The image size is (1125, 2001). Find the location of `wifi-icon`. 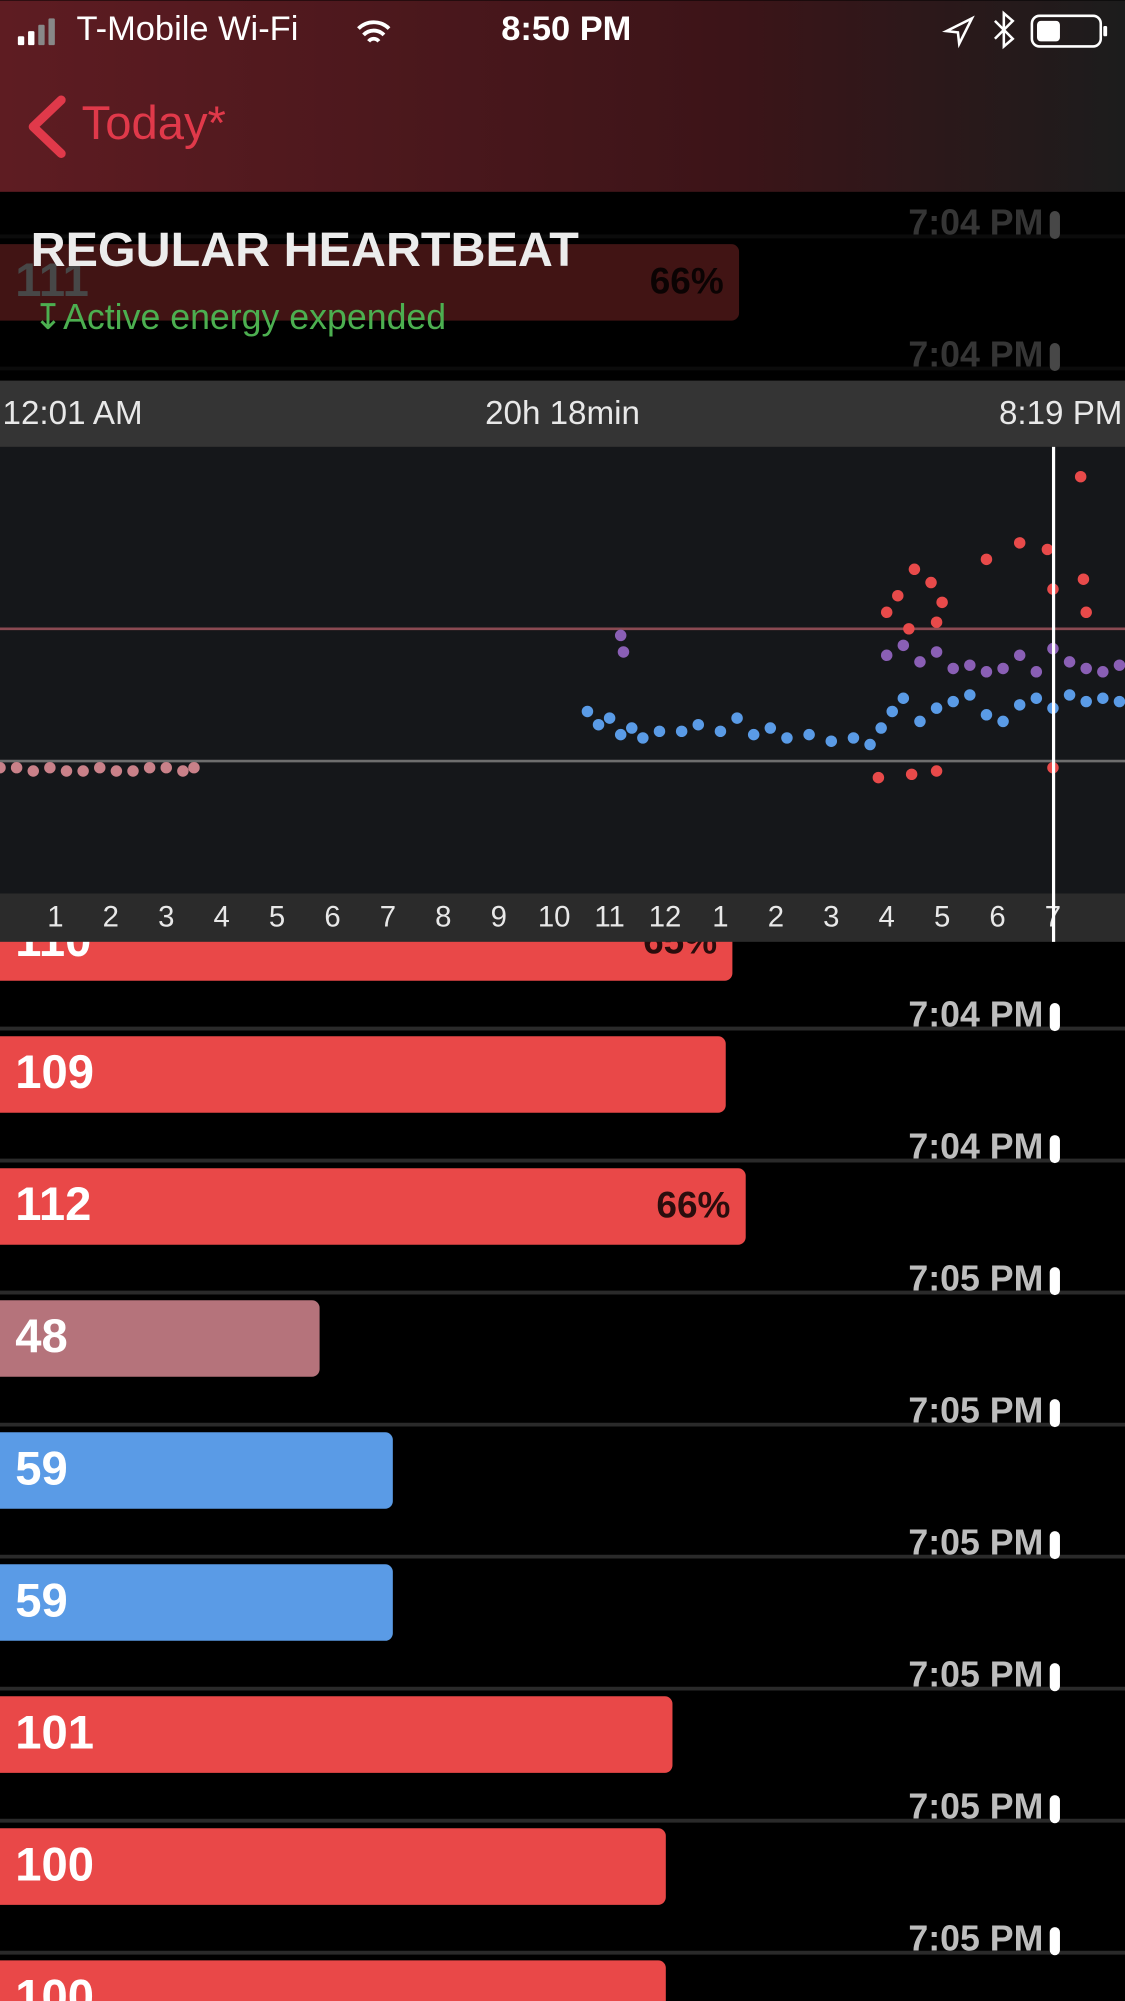

wifi-icon is located at coordinates (374, 31).